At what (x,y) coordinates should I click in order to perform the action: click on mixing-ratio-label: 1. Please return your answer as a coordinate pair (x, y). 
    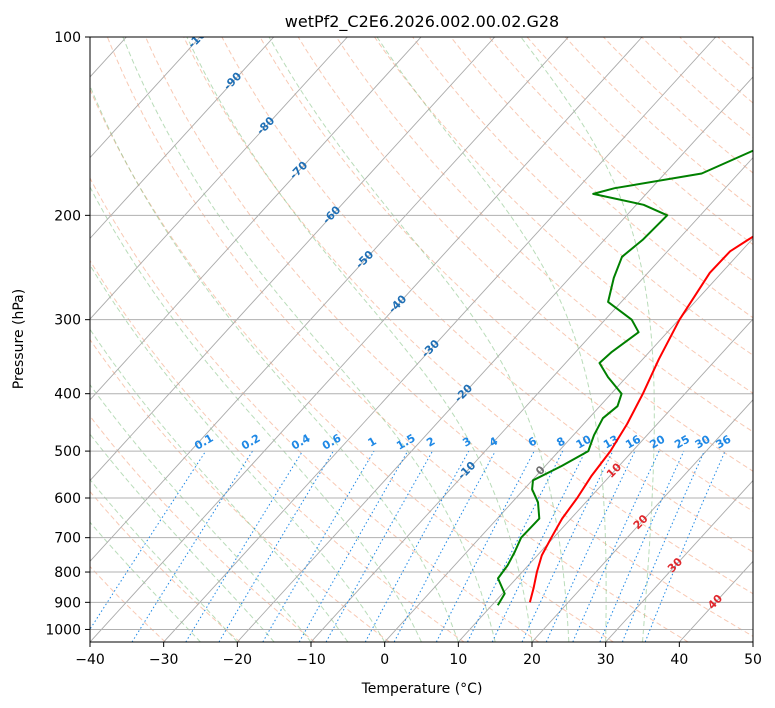
    Looking at the image, I should click on (372, 442).